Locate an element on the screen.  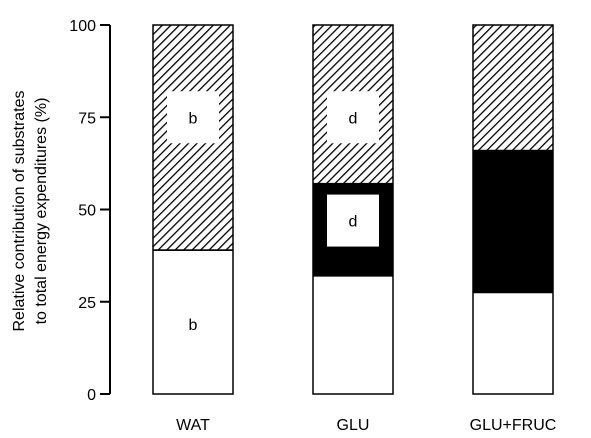
x-category-label: GLU+FRUC is located at coordinates (513, 425).